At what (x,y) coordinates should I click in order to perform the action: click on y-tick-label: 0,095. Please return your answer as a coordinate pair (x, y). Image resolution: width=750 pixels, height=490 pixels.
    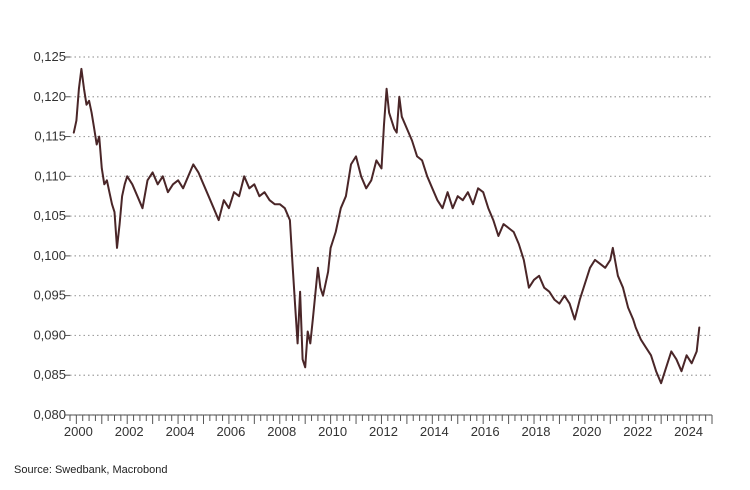
    Looking at the image, I should click on (49, 295).